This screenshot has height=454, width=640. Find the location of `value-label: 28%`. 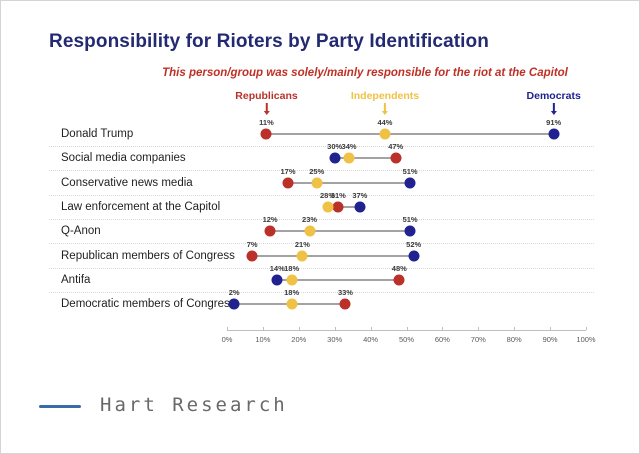

value-label: 28% is located at coordinates (328, 195).